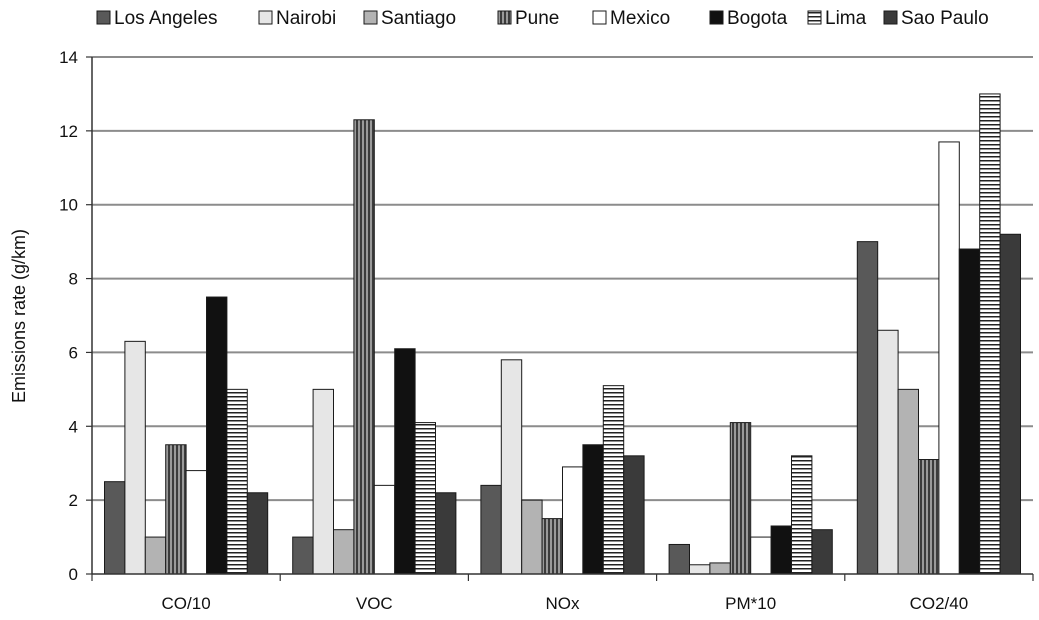  What do you see at coordinates (537, 18) in the screenshot?
I see `legend-label: Pune` at bounding box center [537, 18].